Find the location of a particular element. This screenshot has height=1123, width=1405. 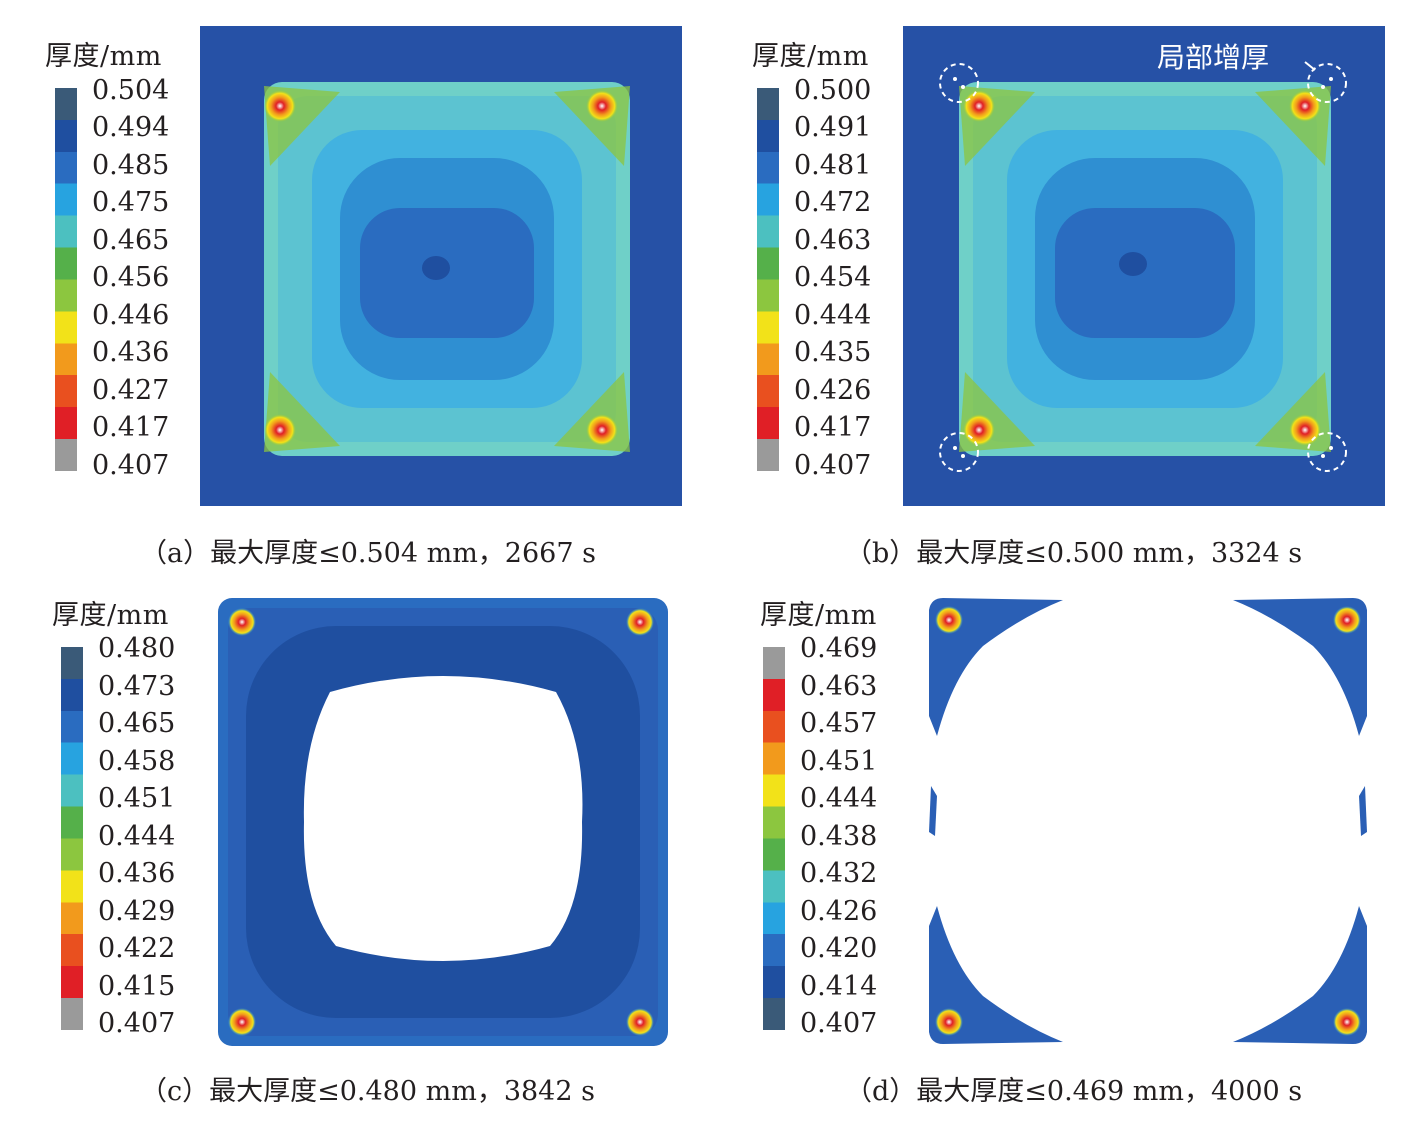

tick-label: 0.420 is located at coordinates (839, 948).